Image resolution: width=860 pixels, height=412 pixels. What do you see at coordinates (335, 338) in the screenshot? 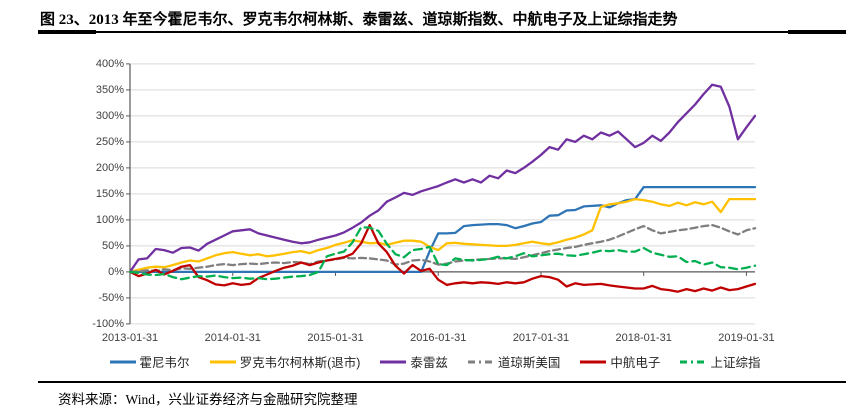
I see `x-tick-label: 2015-01-31` at bounding box center [335, 338].